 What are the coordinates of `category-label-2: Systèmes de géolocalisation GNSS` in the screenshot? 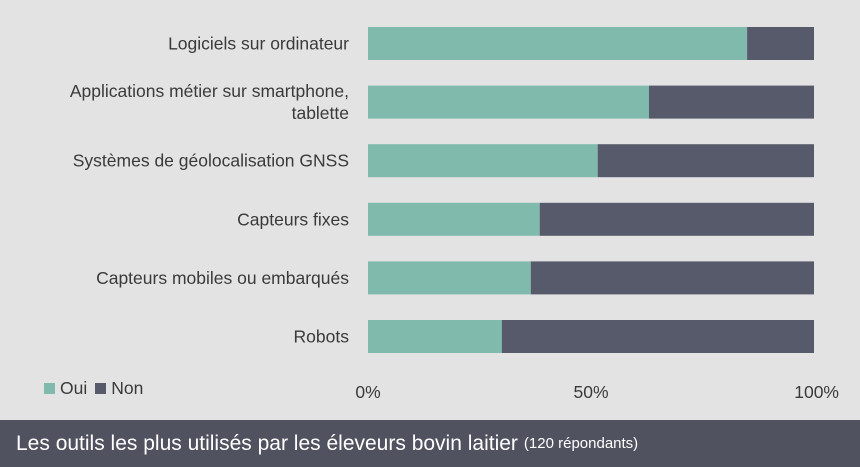 It's located at (211, 161).